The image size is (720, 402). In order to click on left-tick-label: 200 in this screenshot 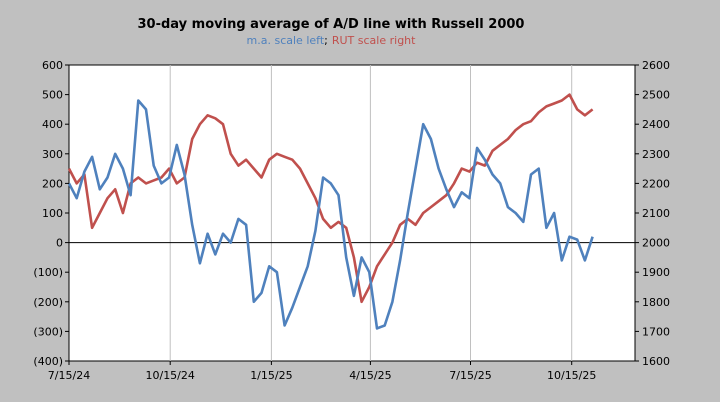, I will do `click(52, 183)`.